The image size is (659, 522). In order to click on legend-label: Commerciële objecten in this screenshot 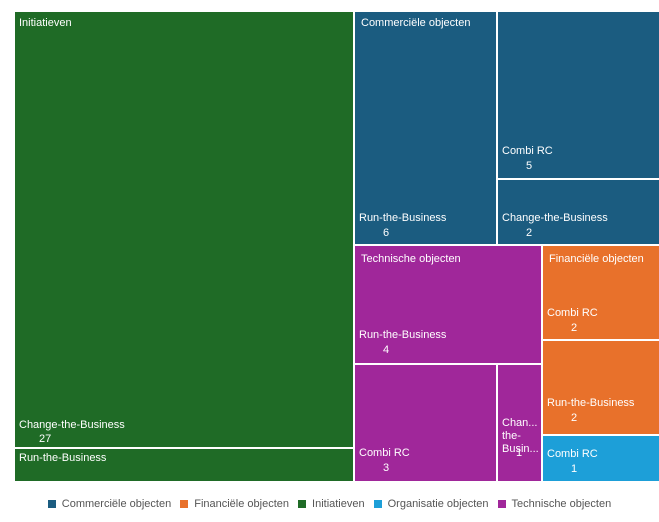, I will do `click(116, 504)`.